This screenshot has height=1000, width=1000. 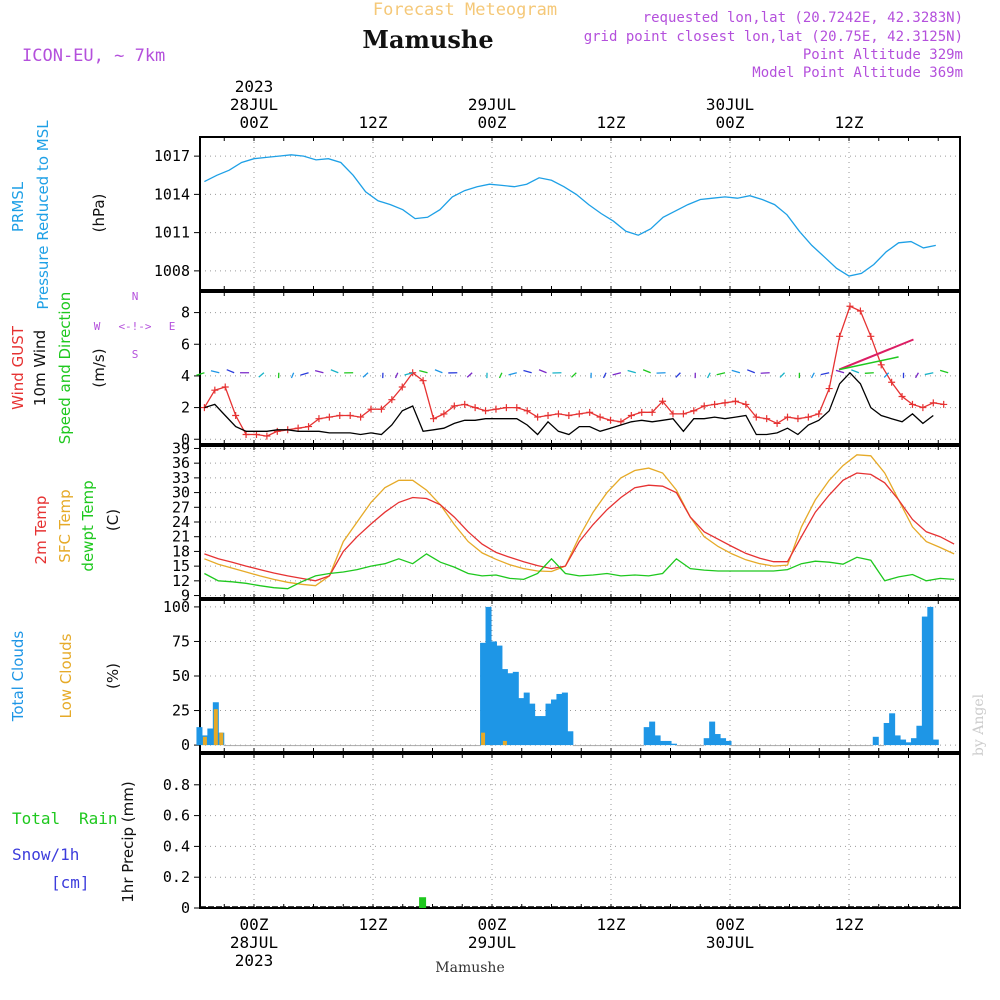 What do you see at coordinates (185, 596) in the screenshot?
I see `y-tick-label: 9` at bounding box center [185, 596].